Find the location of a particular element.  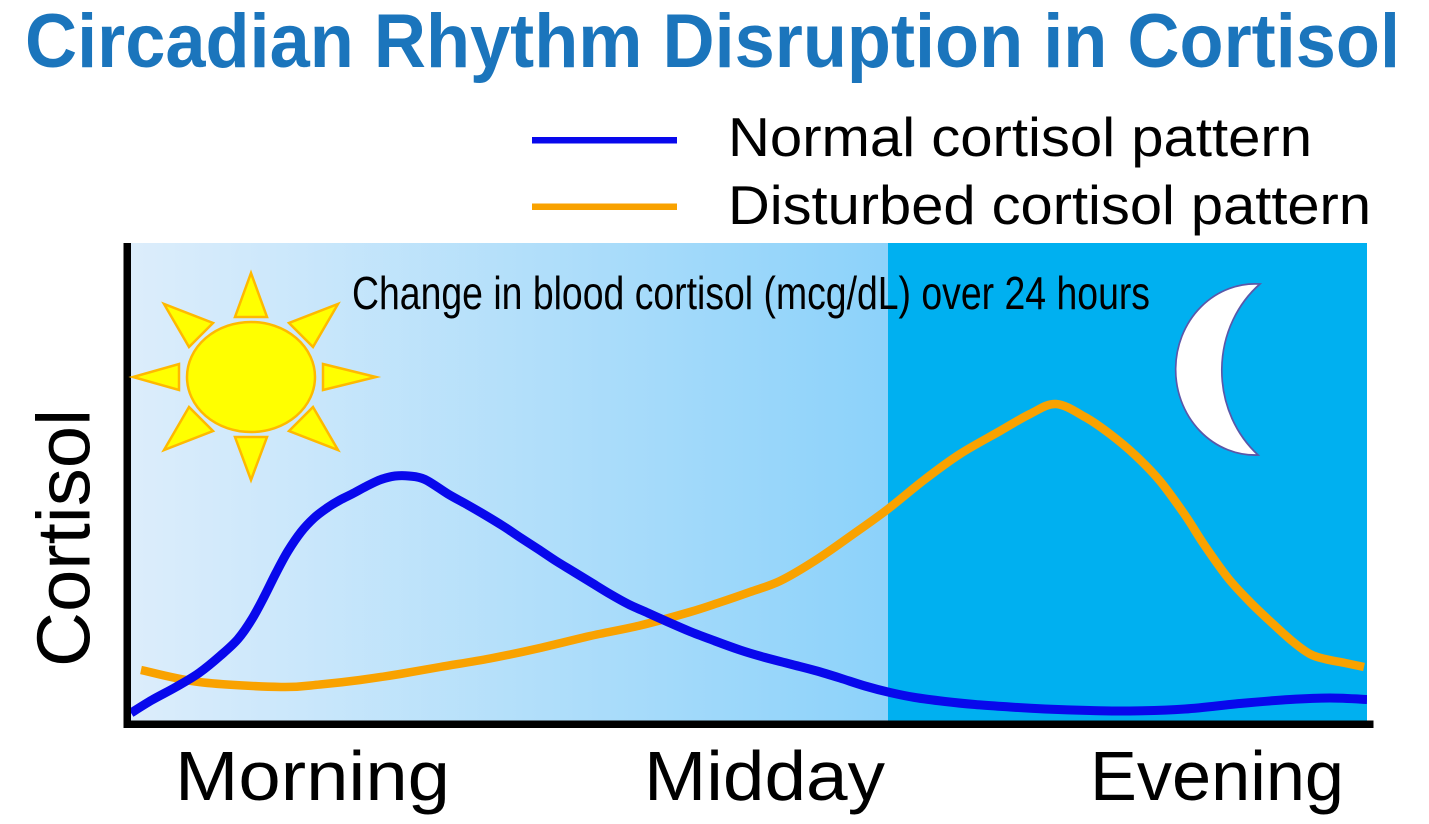

svg-text: Midday is located at coordinates (764, 776).